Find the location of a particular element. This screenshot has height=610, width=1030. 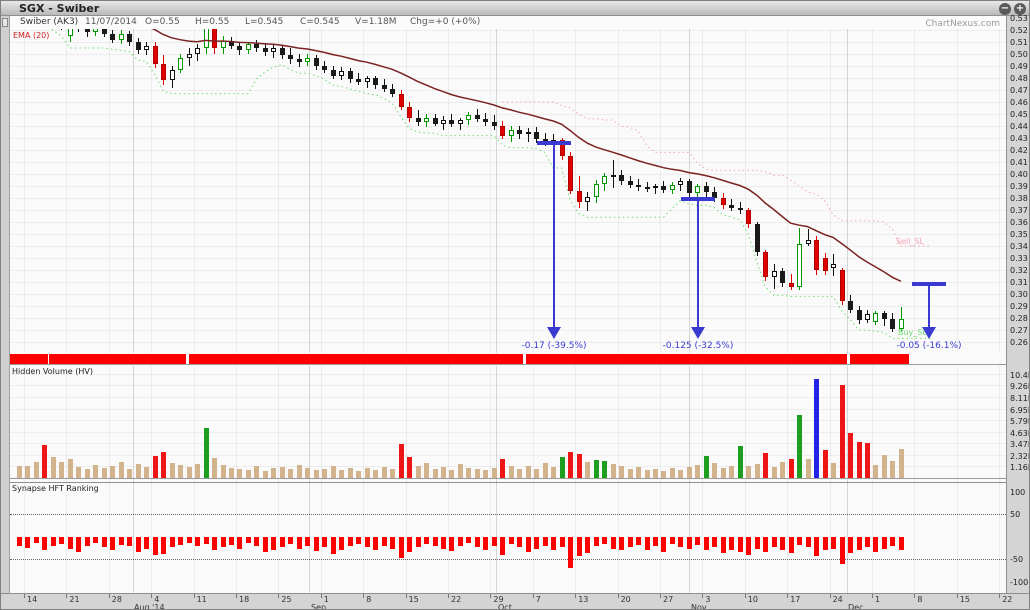

x-axis-day-label: 28 is located at coordinates (116, 599).